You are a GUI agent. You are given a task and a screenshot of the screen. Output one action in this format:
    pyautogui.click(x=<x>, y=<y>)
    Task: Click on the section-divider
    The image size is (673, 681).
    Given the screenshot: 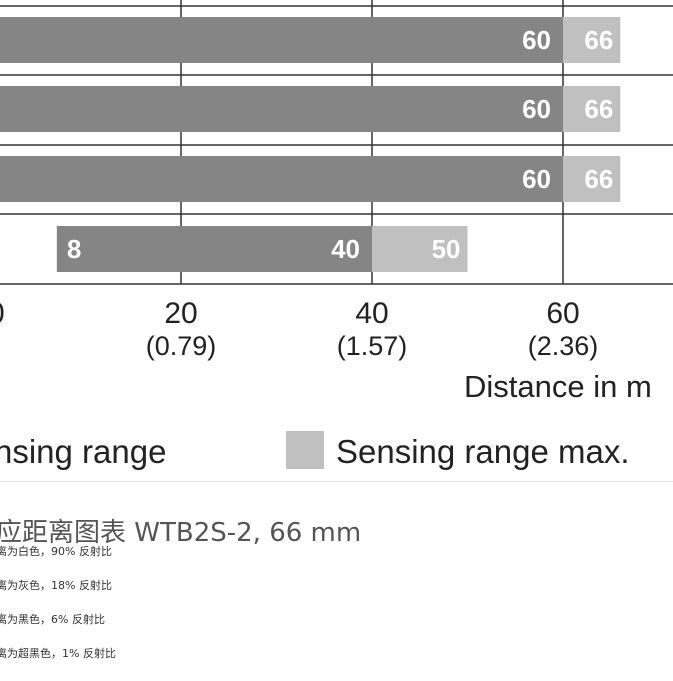 What is the action you would take?
    pyautogui.click(x=336, y=481)
    